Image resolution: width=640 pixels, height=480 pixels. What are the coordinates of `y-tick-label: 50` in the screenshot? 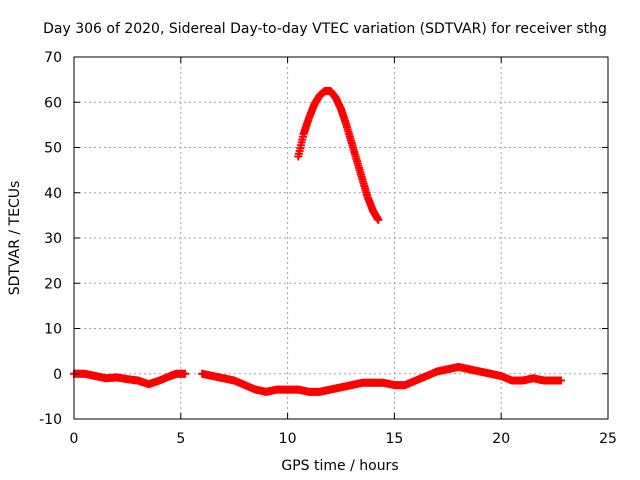 It's located at (53, 149).